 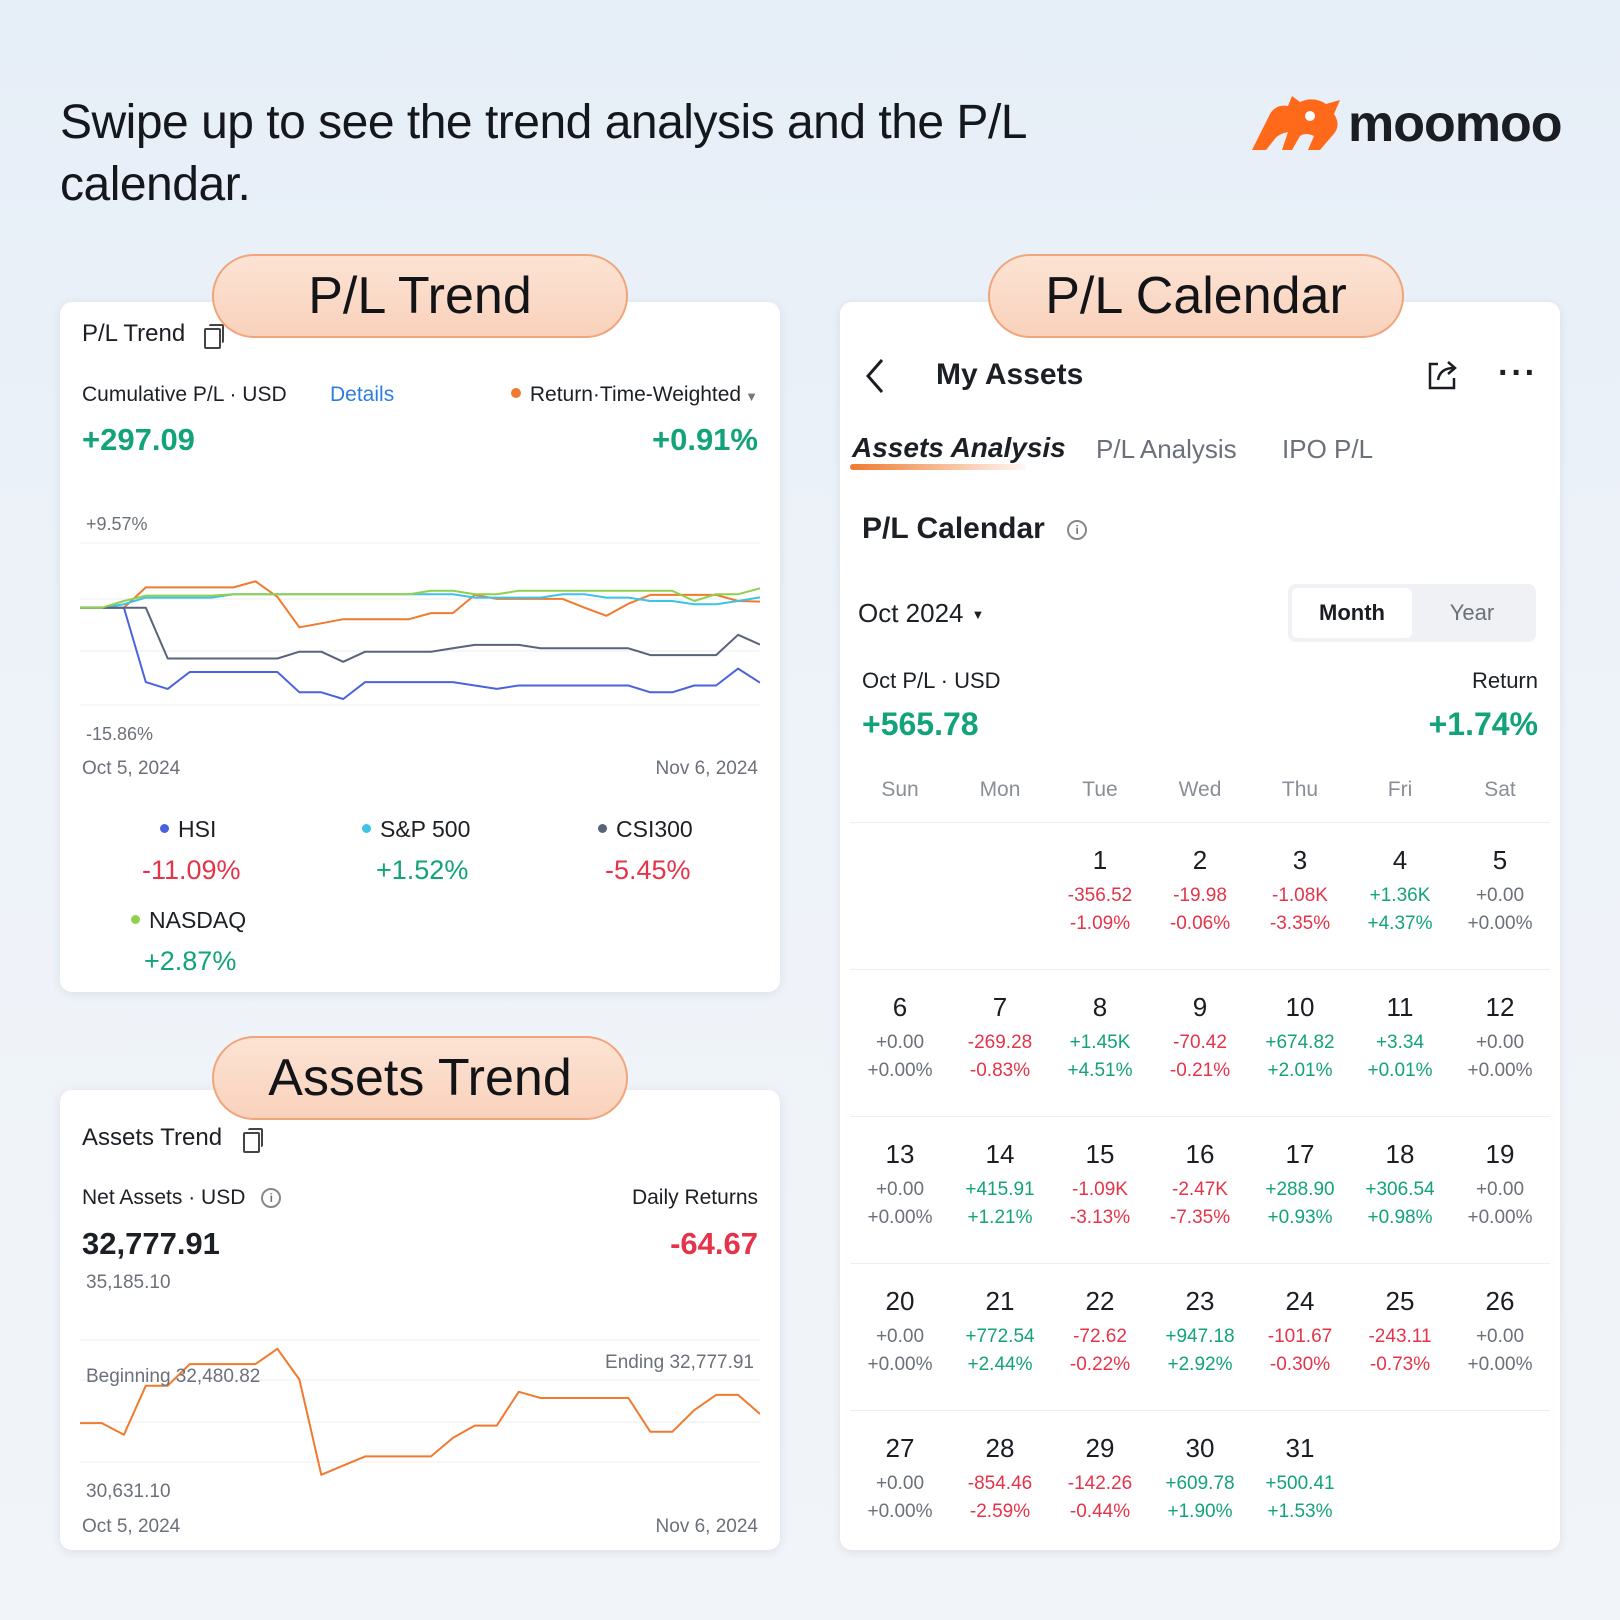 What do you see at coordinates (1000, 1334) in the screenshot?
I see `calendar-day-cell: 21 +772.54 +2.44%` at bounding box center [1000, 1334].